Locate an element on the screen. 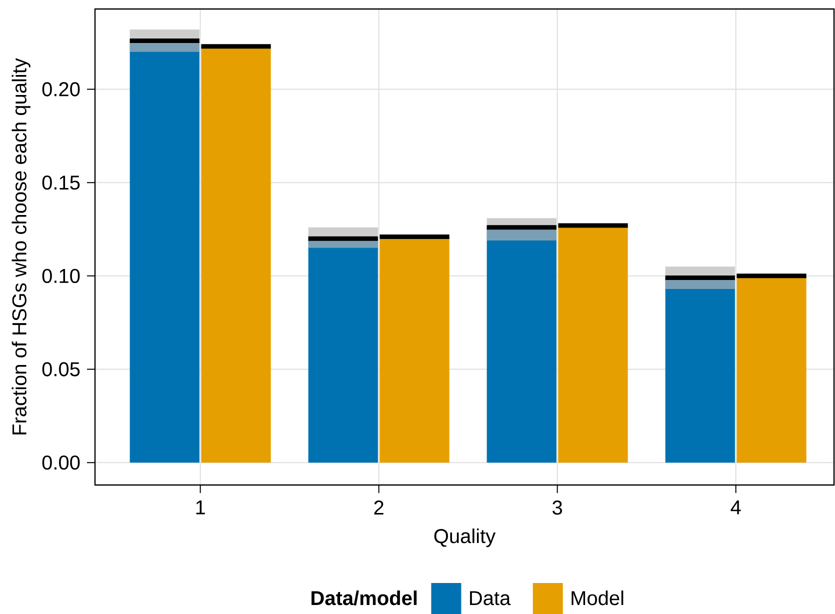 The image size is (835, 614). y-tick-label: 0.05 is located at coordinates (61, 369).